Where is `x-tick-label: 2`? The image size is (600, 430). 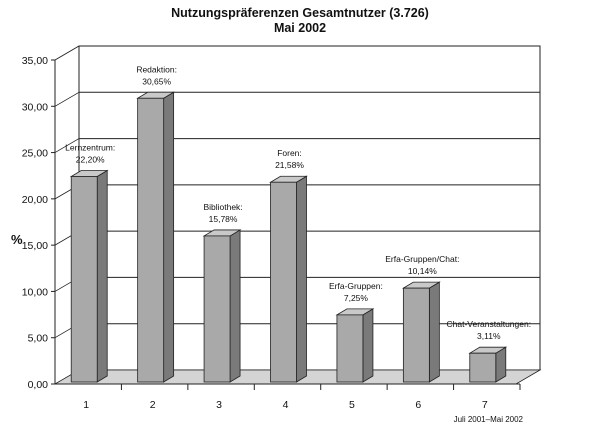 x-tick-label: 2 is located at coordinates (153, 405).